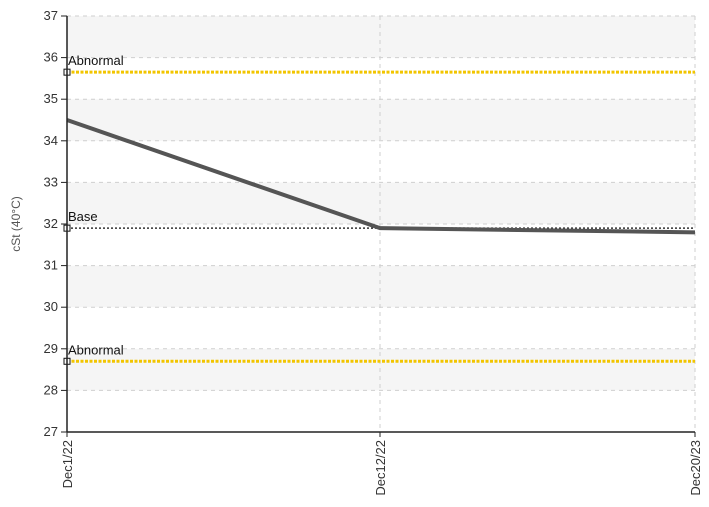  What do you see at coordinates (51, 389) in the screenshot?
I see `y-tick-label: 28` at bounding box center [51, 389].